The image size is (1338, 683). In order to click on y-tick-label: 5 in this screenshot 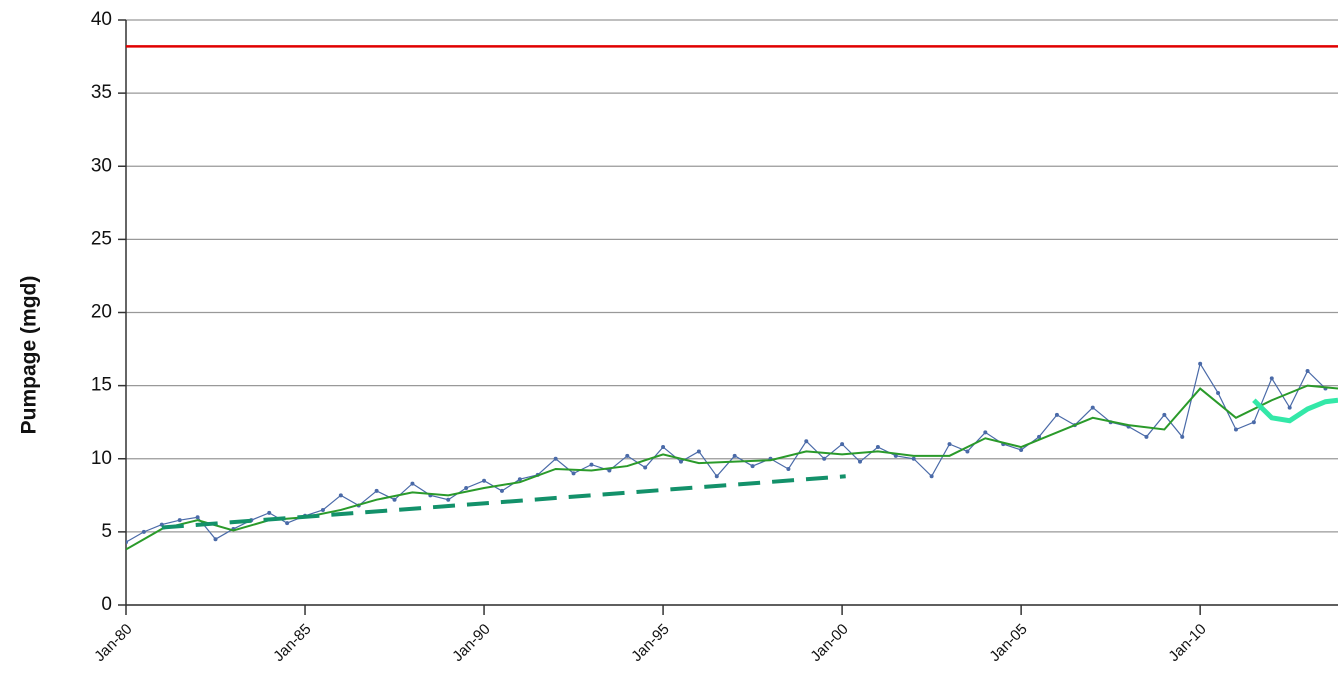, I will do `click(106, 531)`.